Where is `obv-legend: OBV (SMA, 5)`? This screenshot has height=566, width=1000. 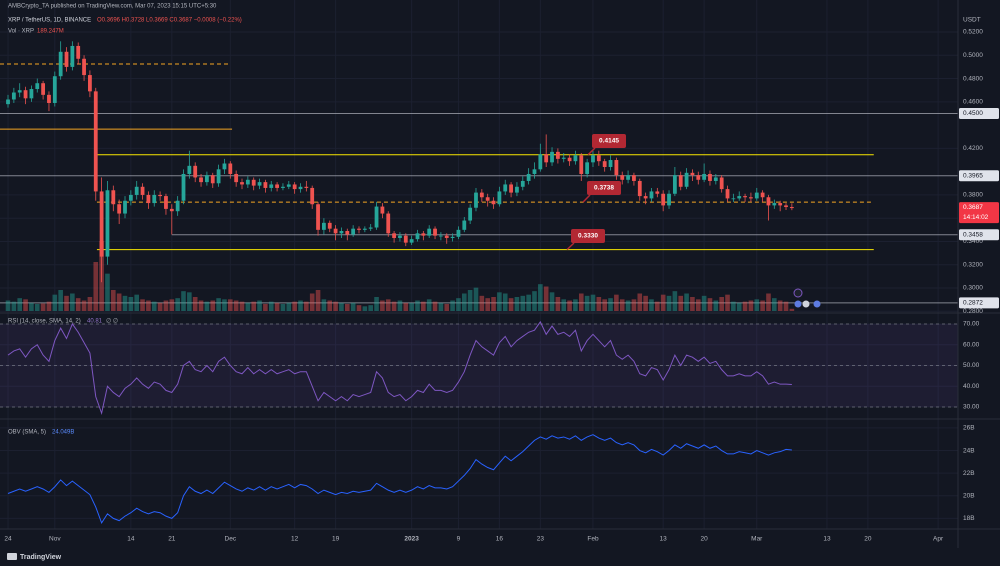 obv-legend: OBV (SMA, 5) is located at coordinates (27, 433).